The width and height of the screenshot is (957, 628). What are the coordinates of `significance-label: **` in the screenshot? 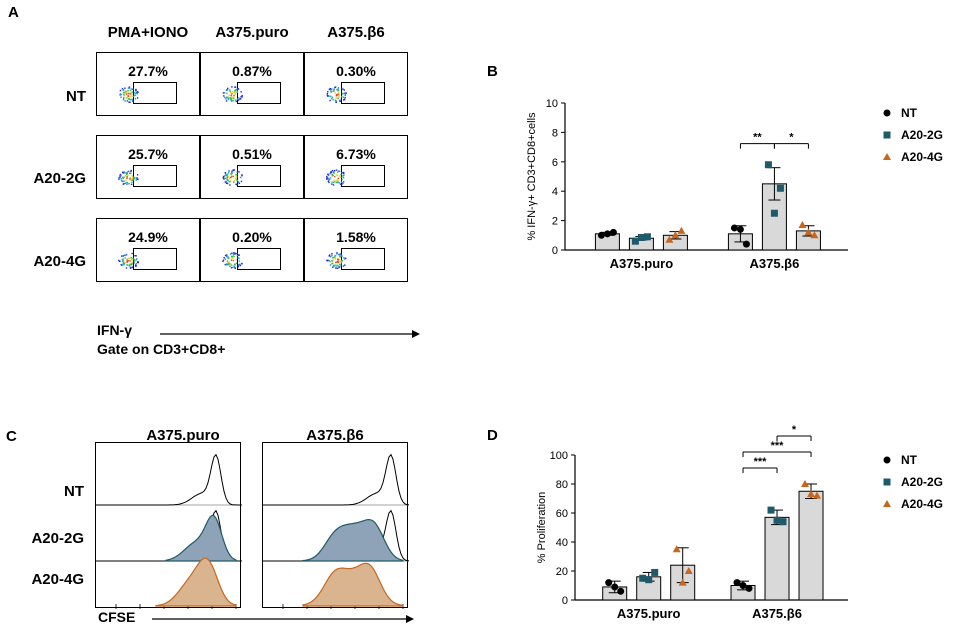 It's located at (757, 138).